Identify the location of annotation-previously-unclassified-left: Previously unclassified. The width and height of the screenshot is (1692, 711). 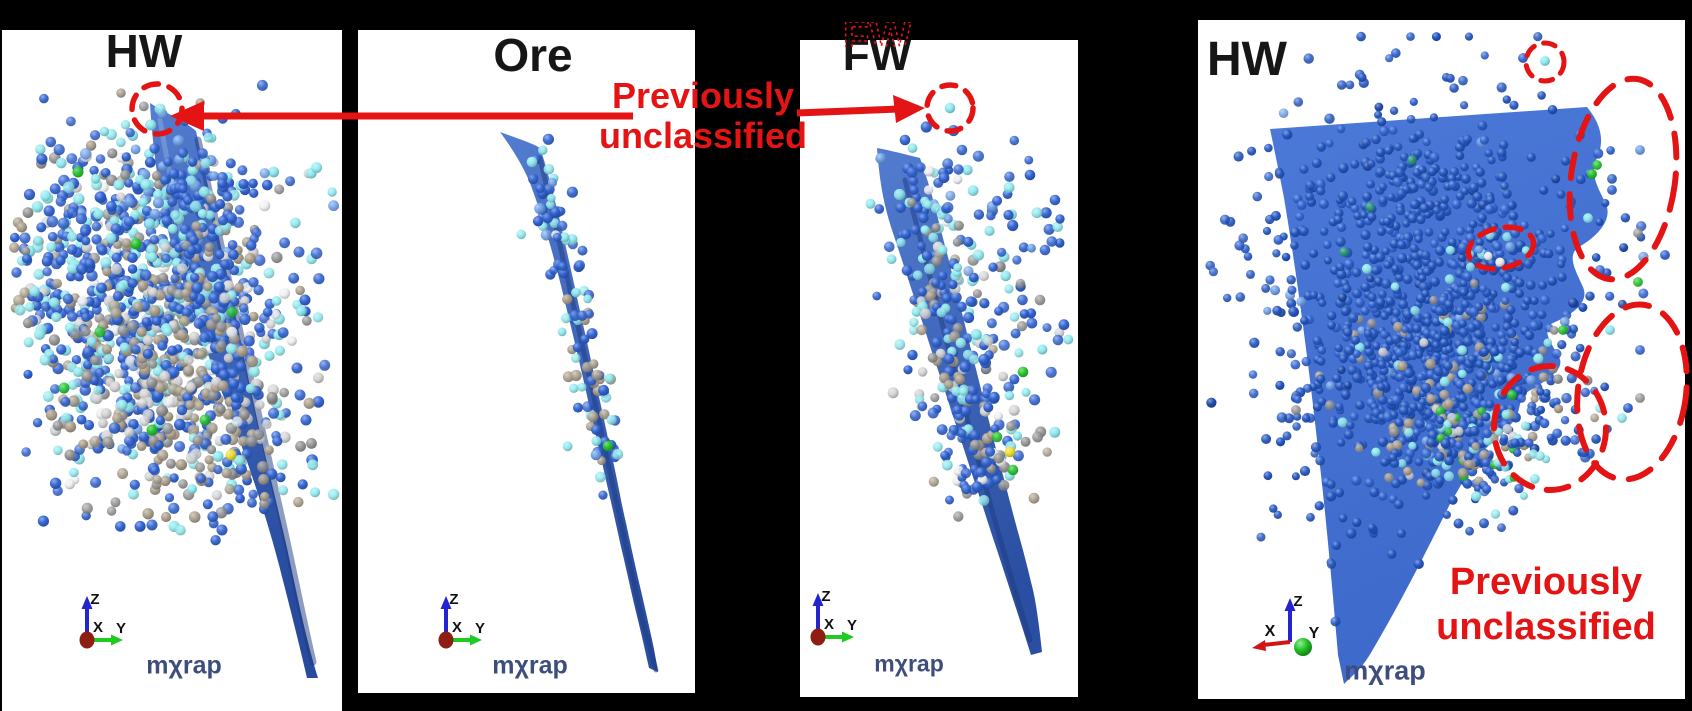
(703, 116).